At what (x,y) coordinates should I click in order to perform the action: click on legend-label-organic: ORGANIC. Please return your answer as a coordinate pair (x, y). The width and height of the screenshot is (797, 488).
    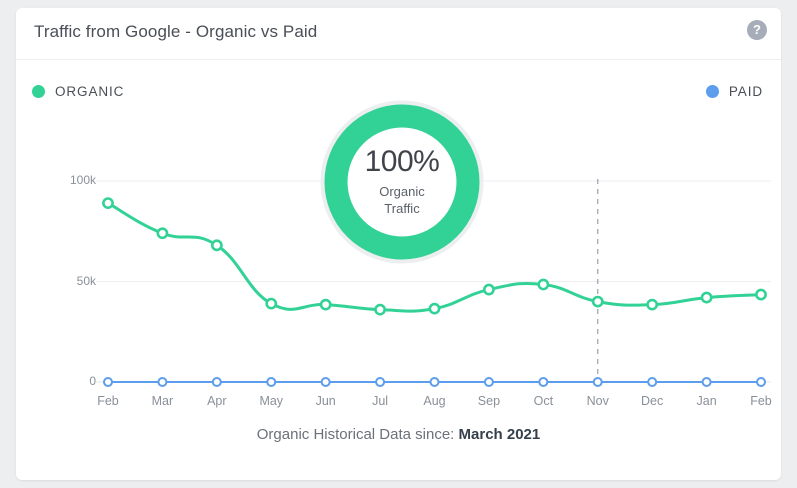
    Looking at the image, I should click on (90, 91).